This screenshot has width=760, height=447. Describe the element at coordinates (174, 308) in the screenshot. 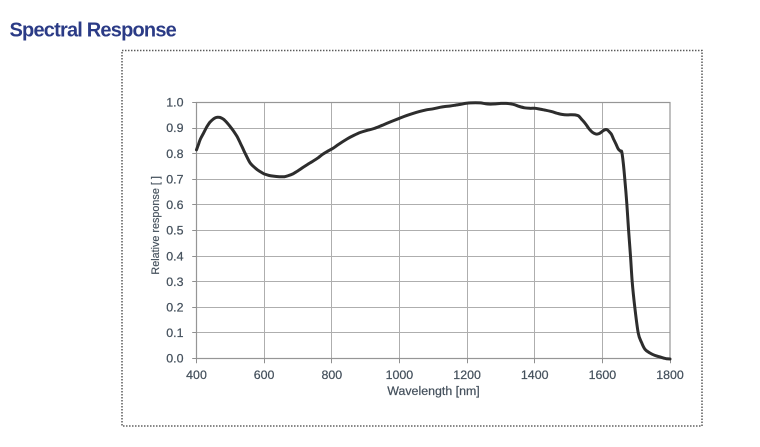

I see `svg-text: 0.2` at that location.